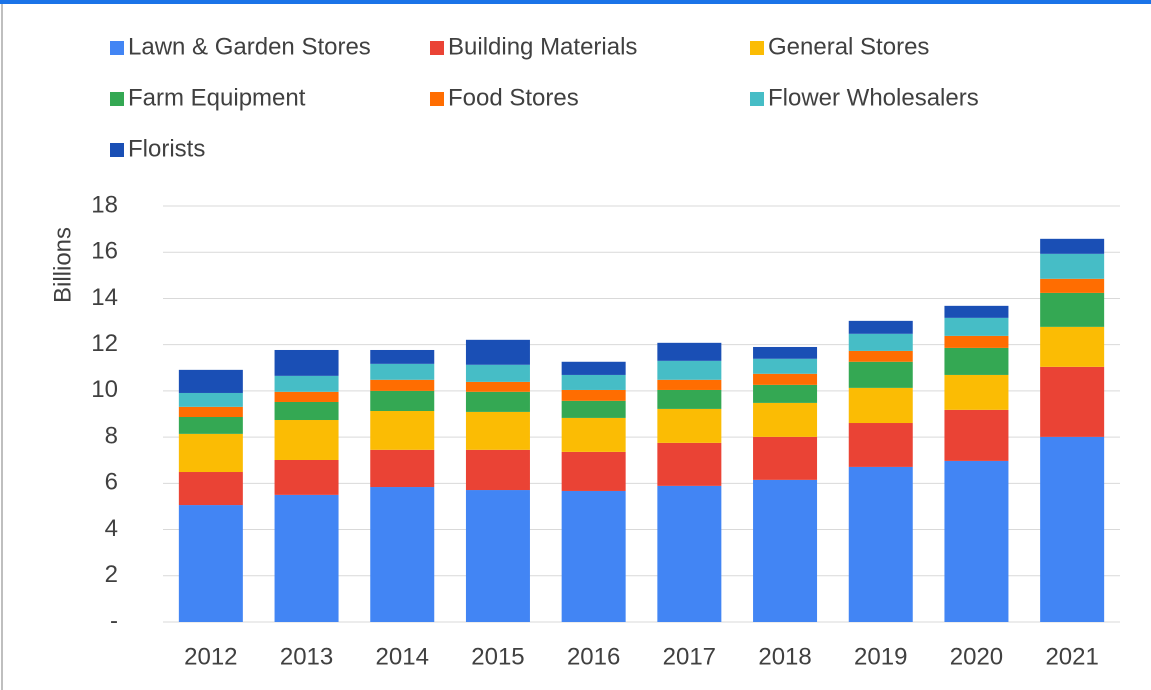  Describe the element at coordinates (784, 656) in the screenshot. I see `x-tick-label: 2018` at that location.